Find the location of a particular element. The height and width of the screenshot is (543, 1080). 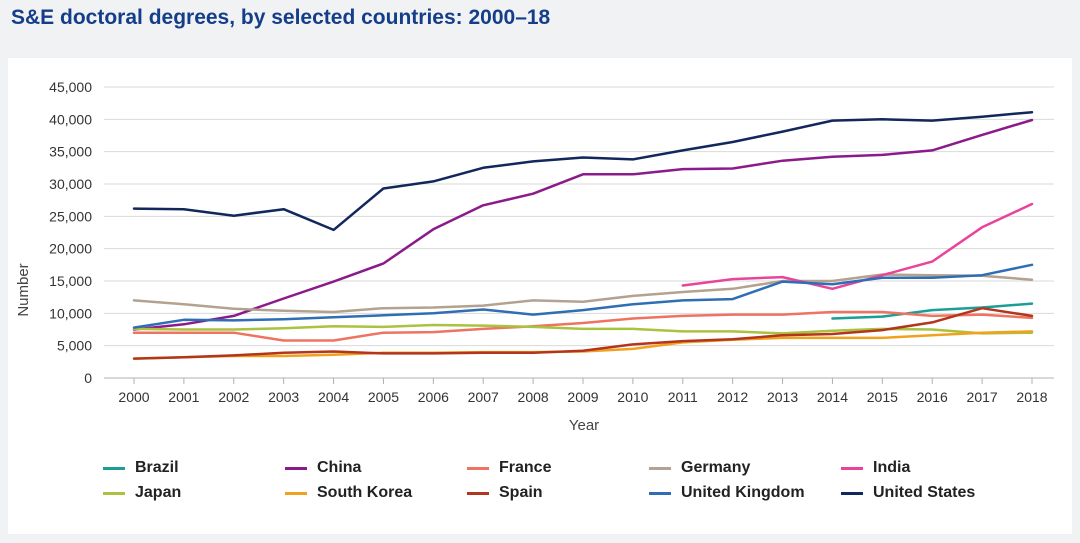

x-tick-label: 2003 is located at coordinates (283, 397).